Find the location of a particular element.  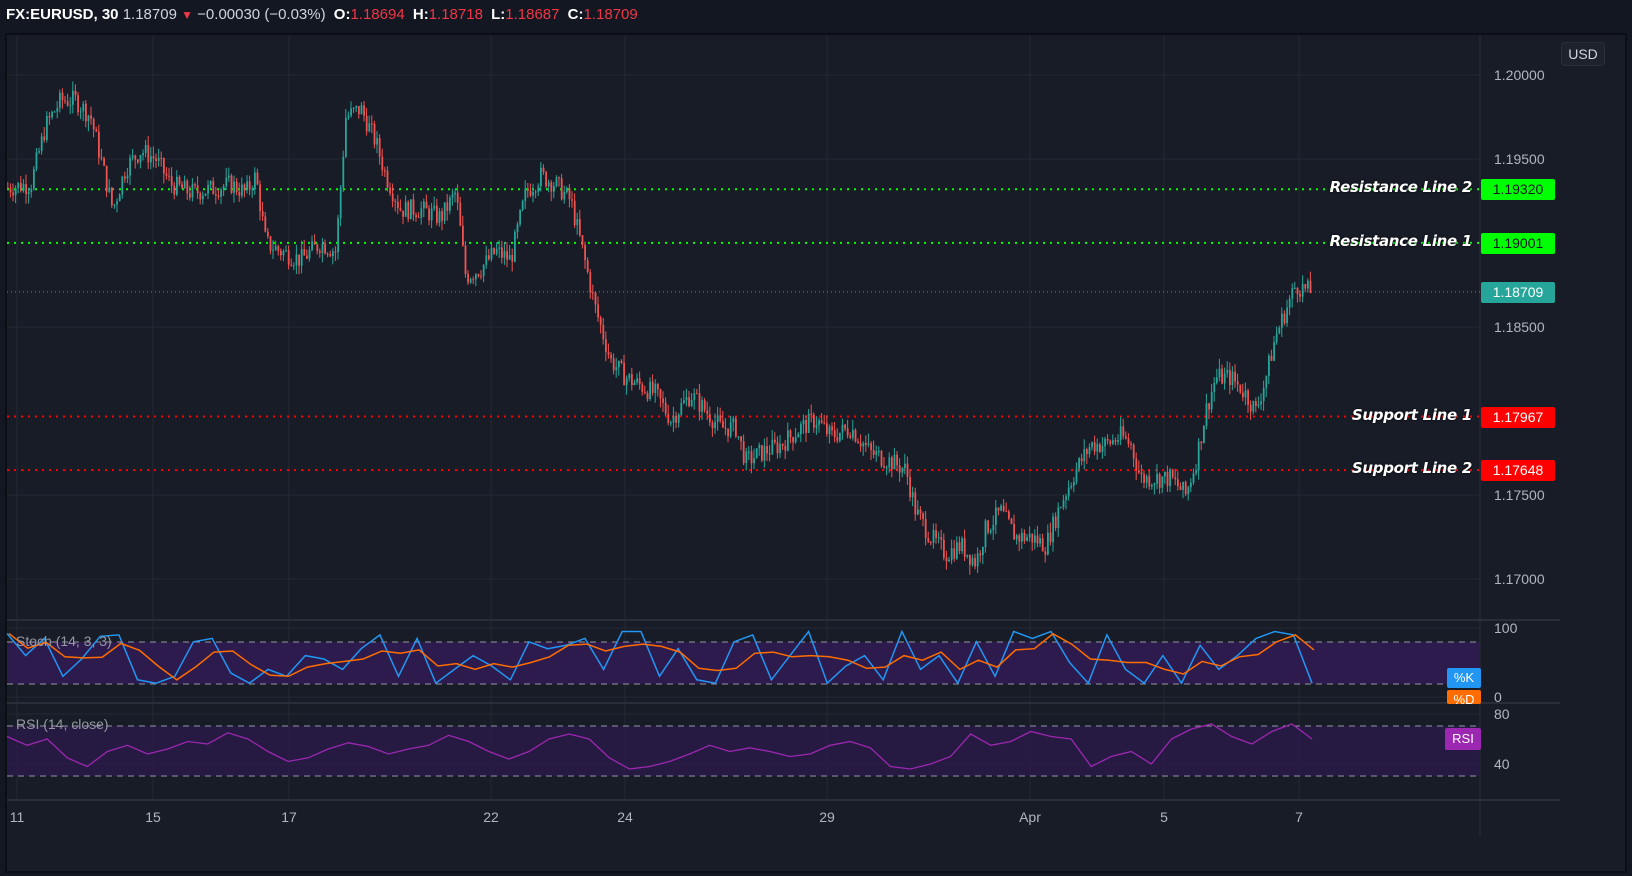

symbol-title: FX:EURUSD, 30 is located at coordinates (62, 14).